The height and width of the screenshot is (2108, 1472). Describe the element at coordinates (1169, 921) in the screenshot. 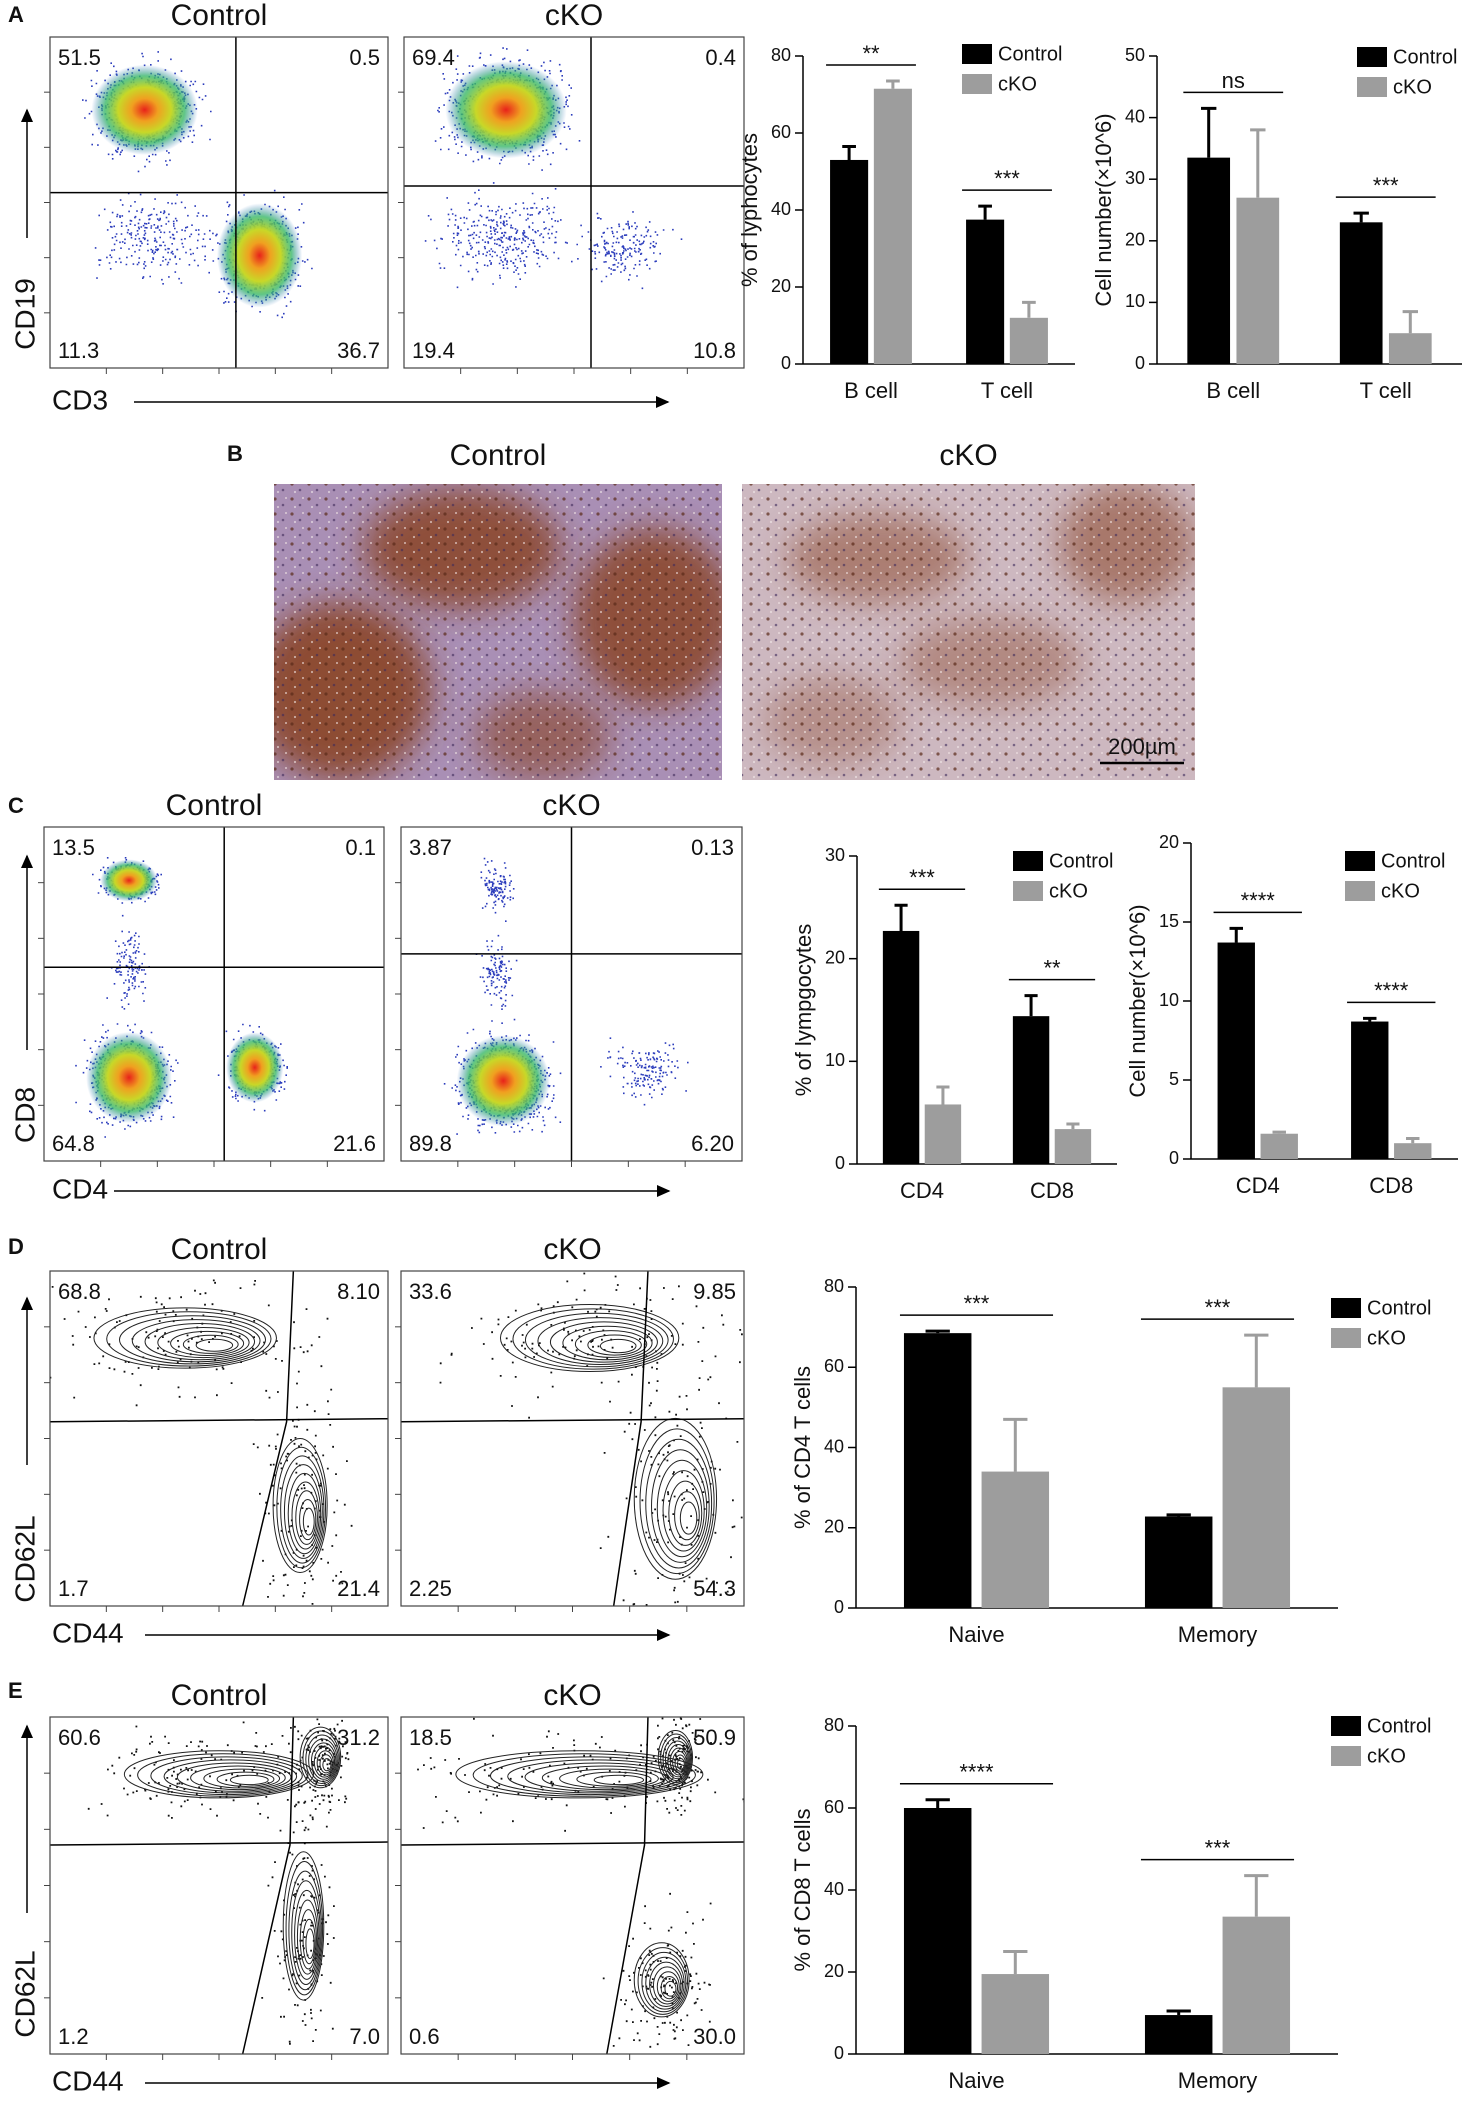

I see `y-tick-label: 15` at that location.